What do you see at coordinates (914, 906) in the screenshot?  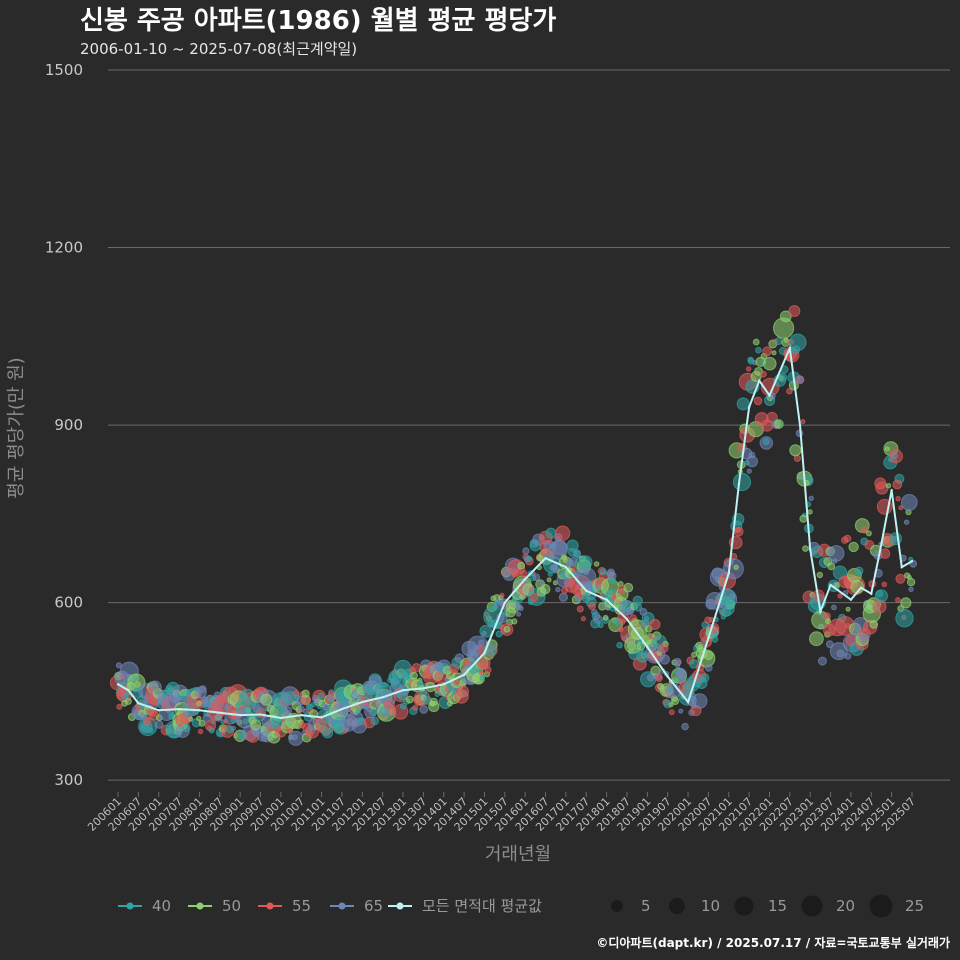 I see `size-legend-label: 25` at bounding box center [914, 906].